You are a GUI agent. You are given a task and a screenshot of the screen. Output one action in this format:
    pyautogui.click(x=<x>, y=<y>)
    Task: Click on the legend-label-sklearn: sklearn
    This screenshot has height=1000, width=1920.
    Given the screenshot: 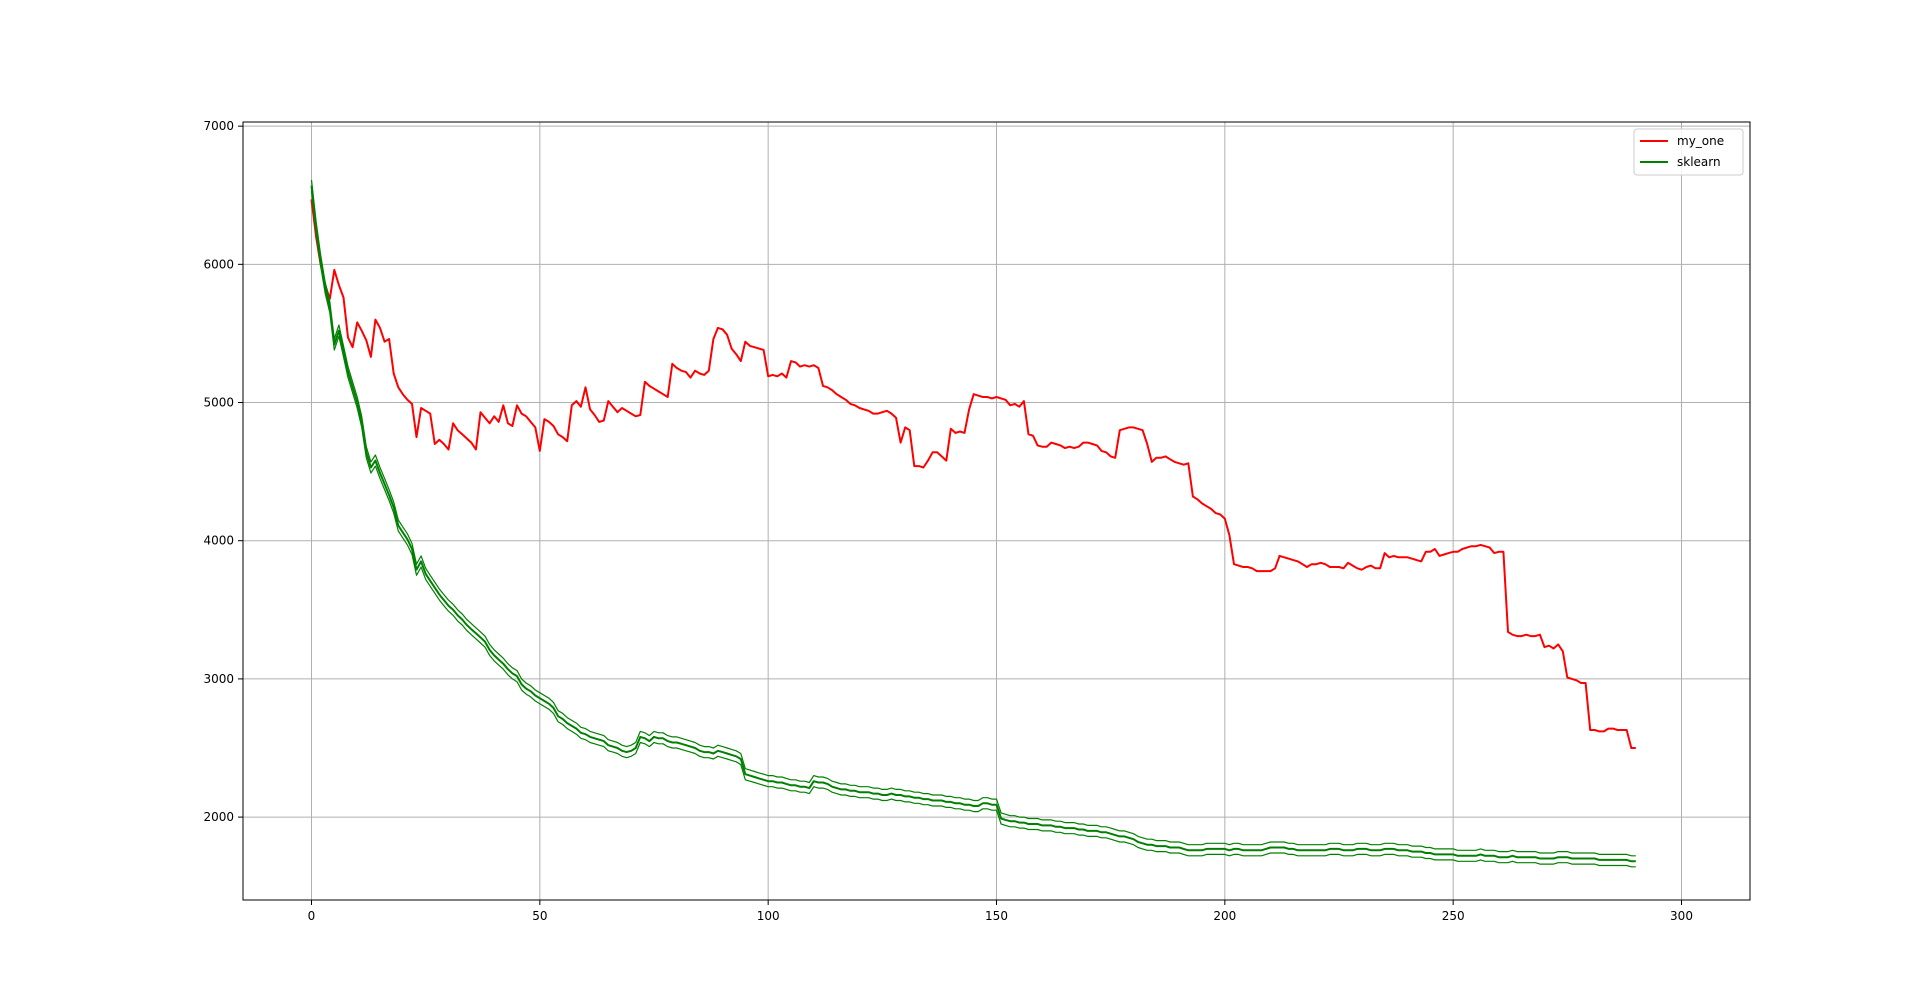 What is the action you would take?
    pyautogui.click(x=1699, y=162)
    